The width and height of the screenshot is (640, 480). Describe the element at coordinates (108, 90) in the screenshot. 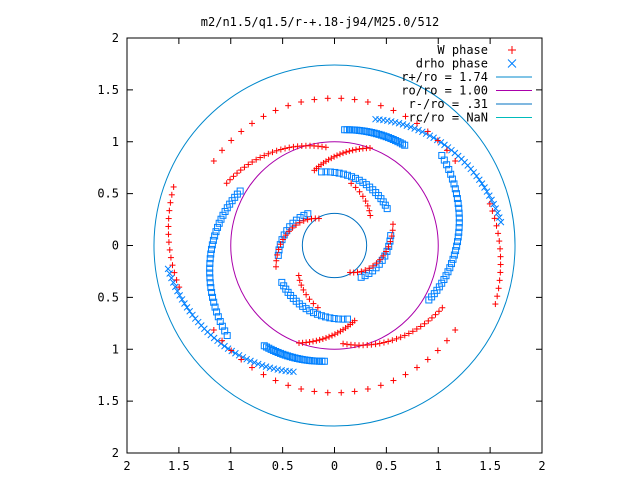

I see `y-tick-label: 1.5` at that location.